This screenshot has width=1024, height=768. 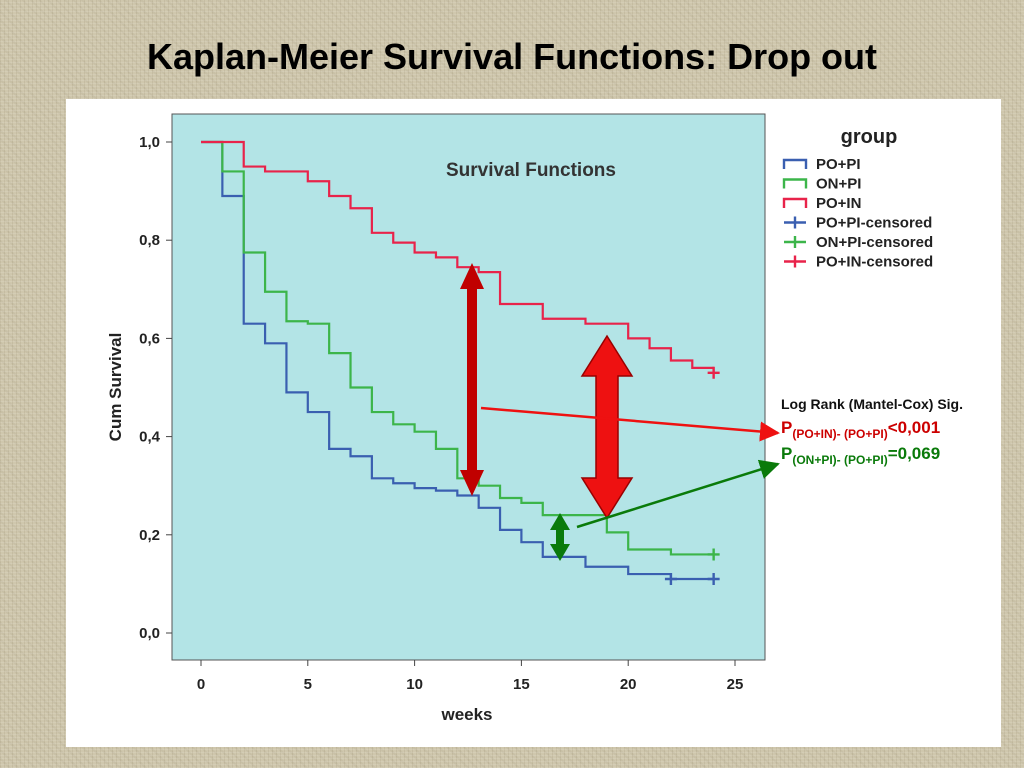 I want to click on legend-item-label: PO+IN-censored, so click(x=874, y=262).